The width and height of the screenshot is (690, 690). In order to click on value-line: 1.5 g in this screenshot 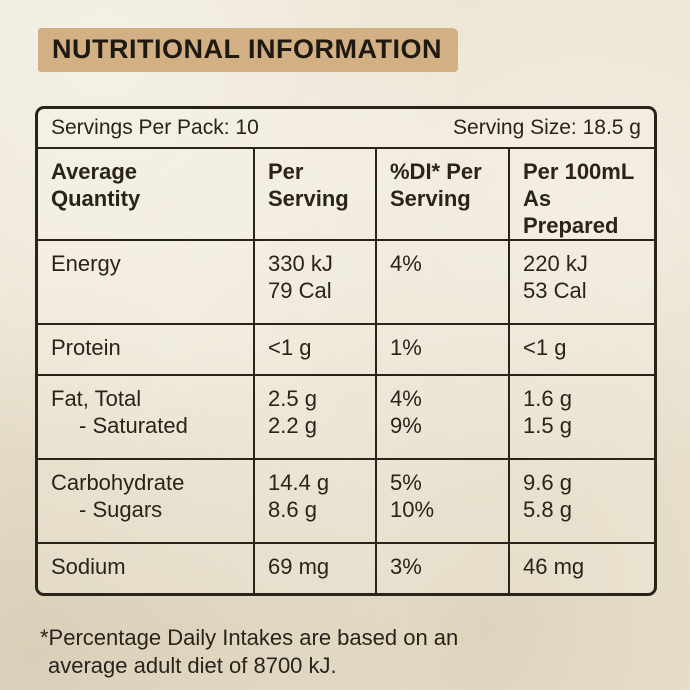, I will do `click(547, 425)`.